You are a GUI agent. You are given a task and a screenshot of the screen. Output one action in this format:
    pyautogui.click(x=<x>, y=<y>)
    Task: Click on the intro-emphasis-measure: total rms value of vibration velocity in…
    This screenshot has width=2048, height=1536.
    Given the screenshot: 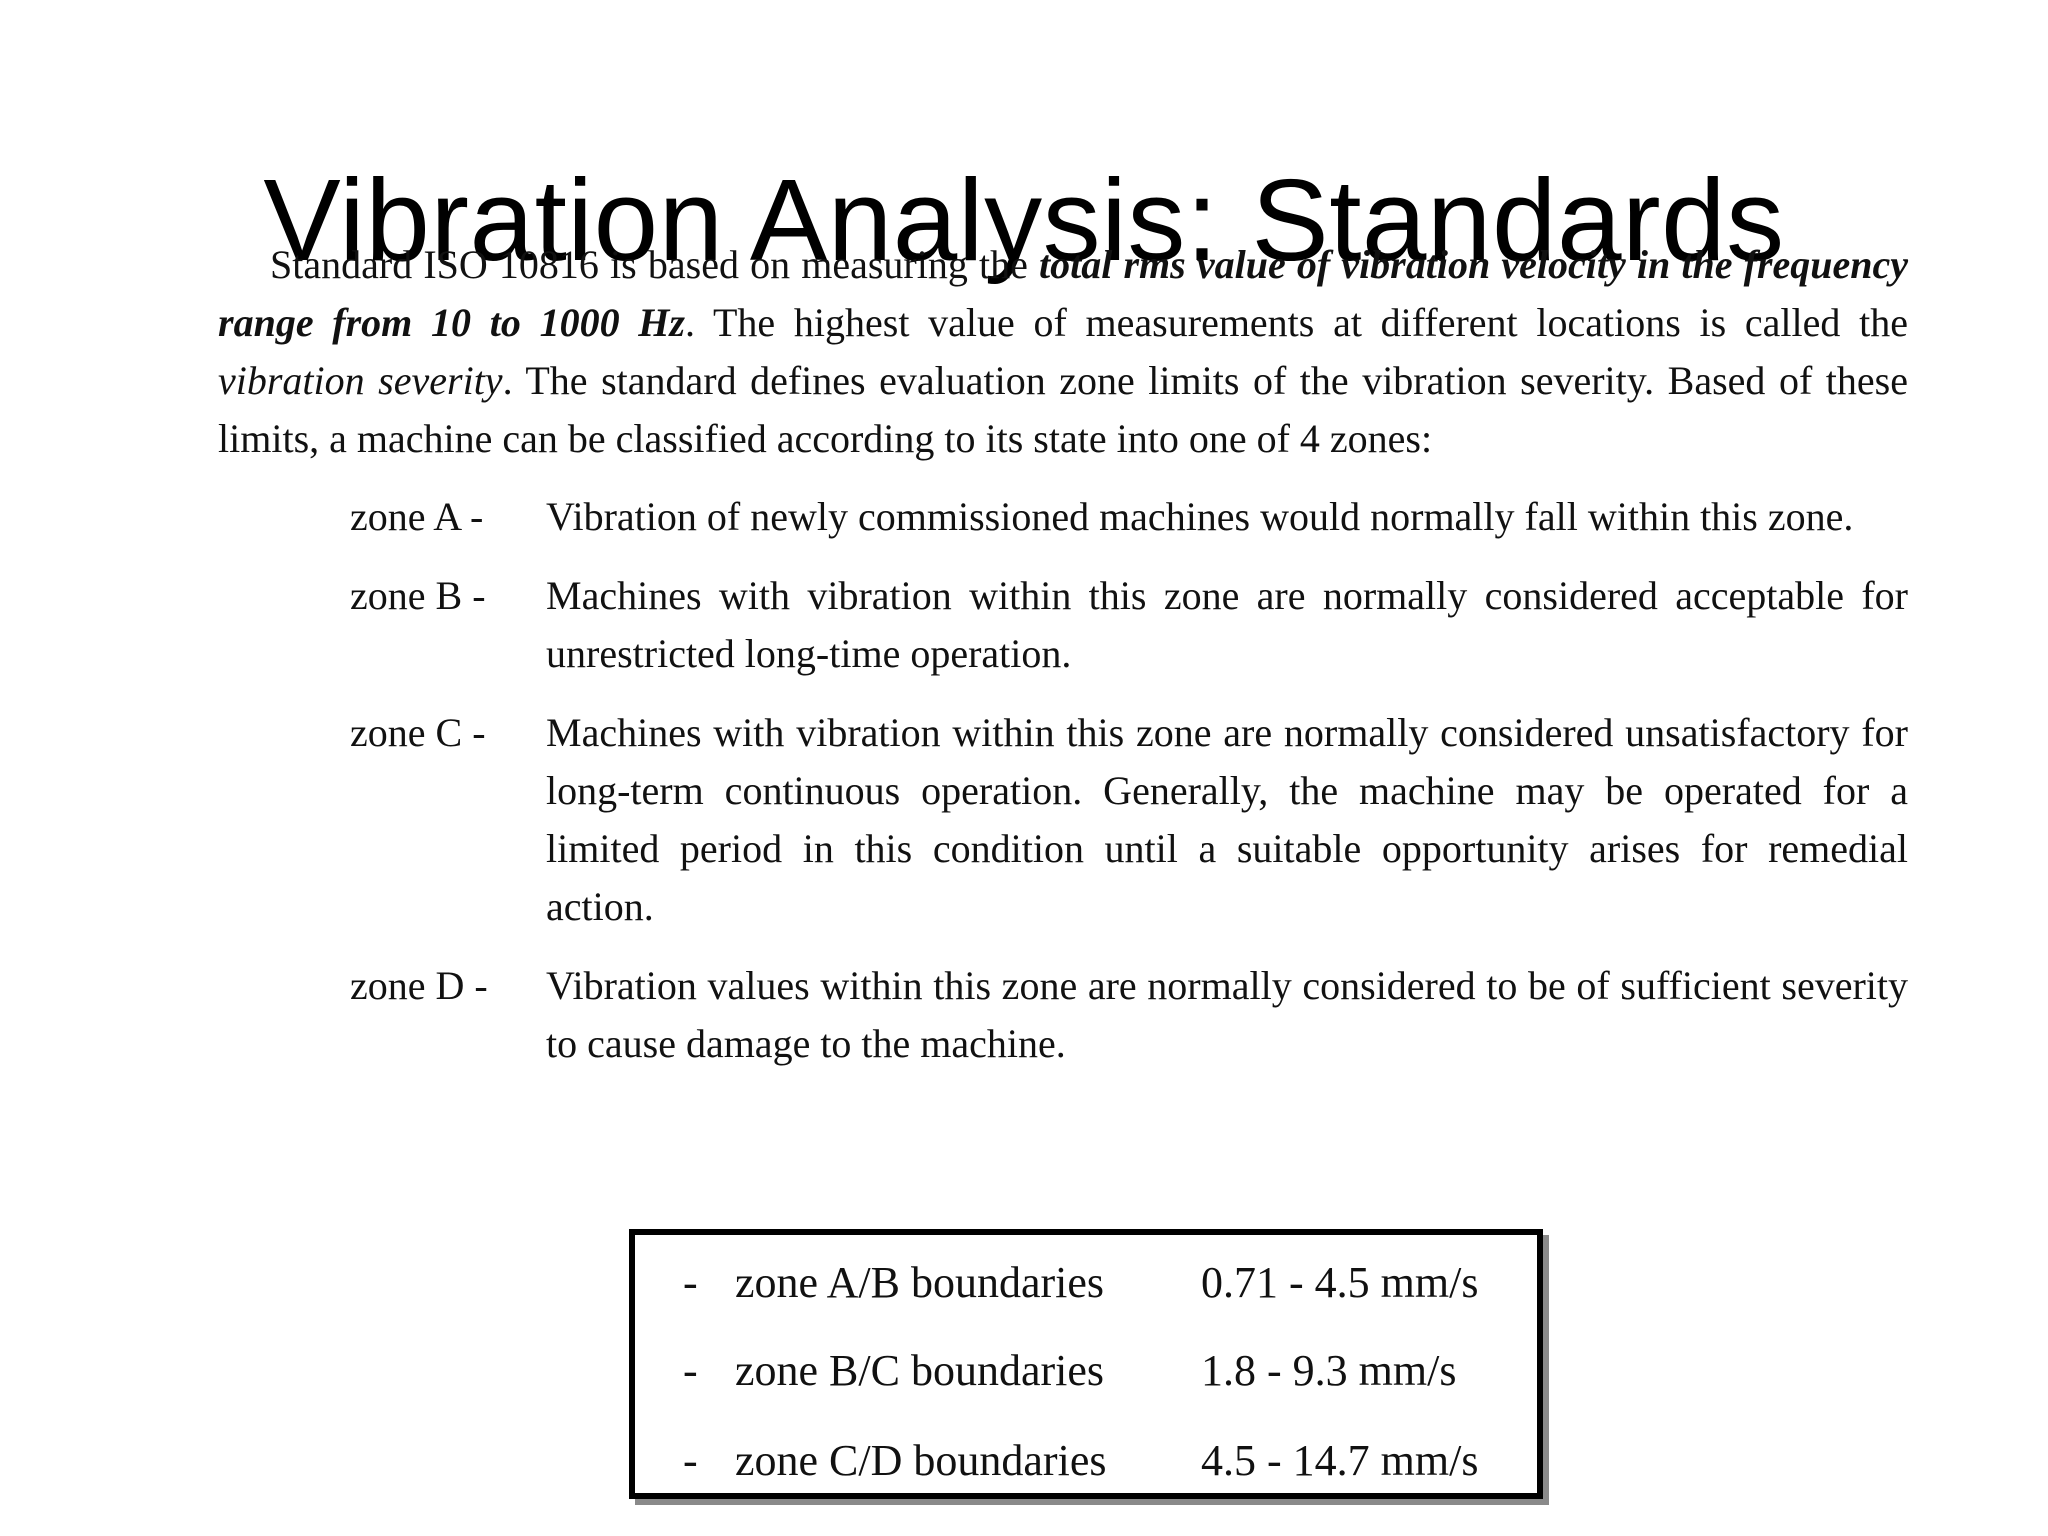 What is the action you would take?
    pyautogui.click(x=1063, y=293)
    